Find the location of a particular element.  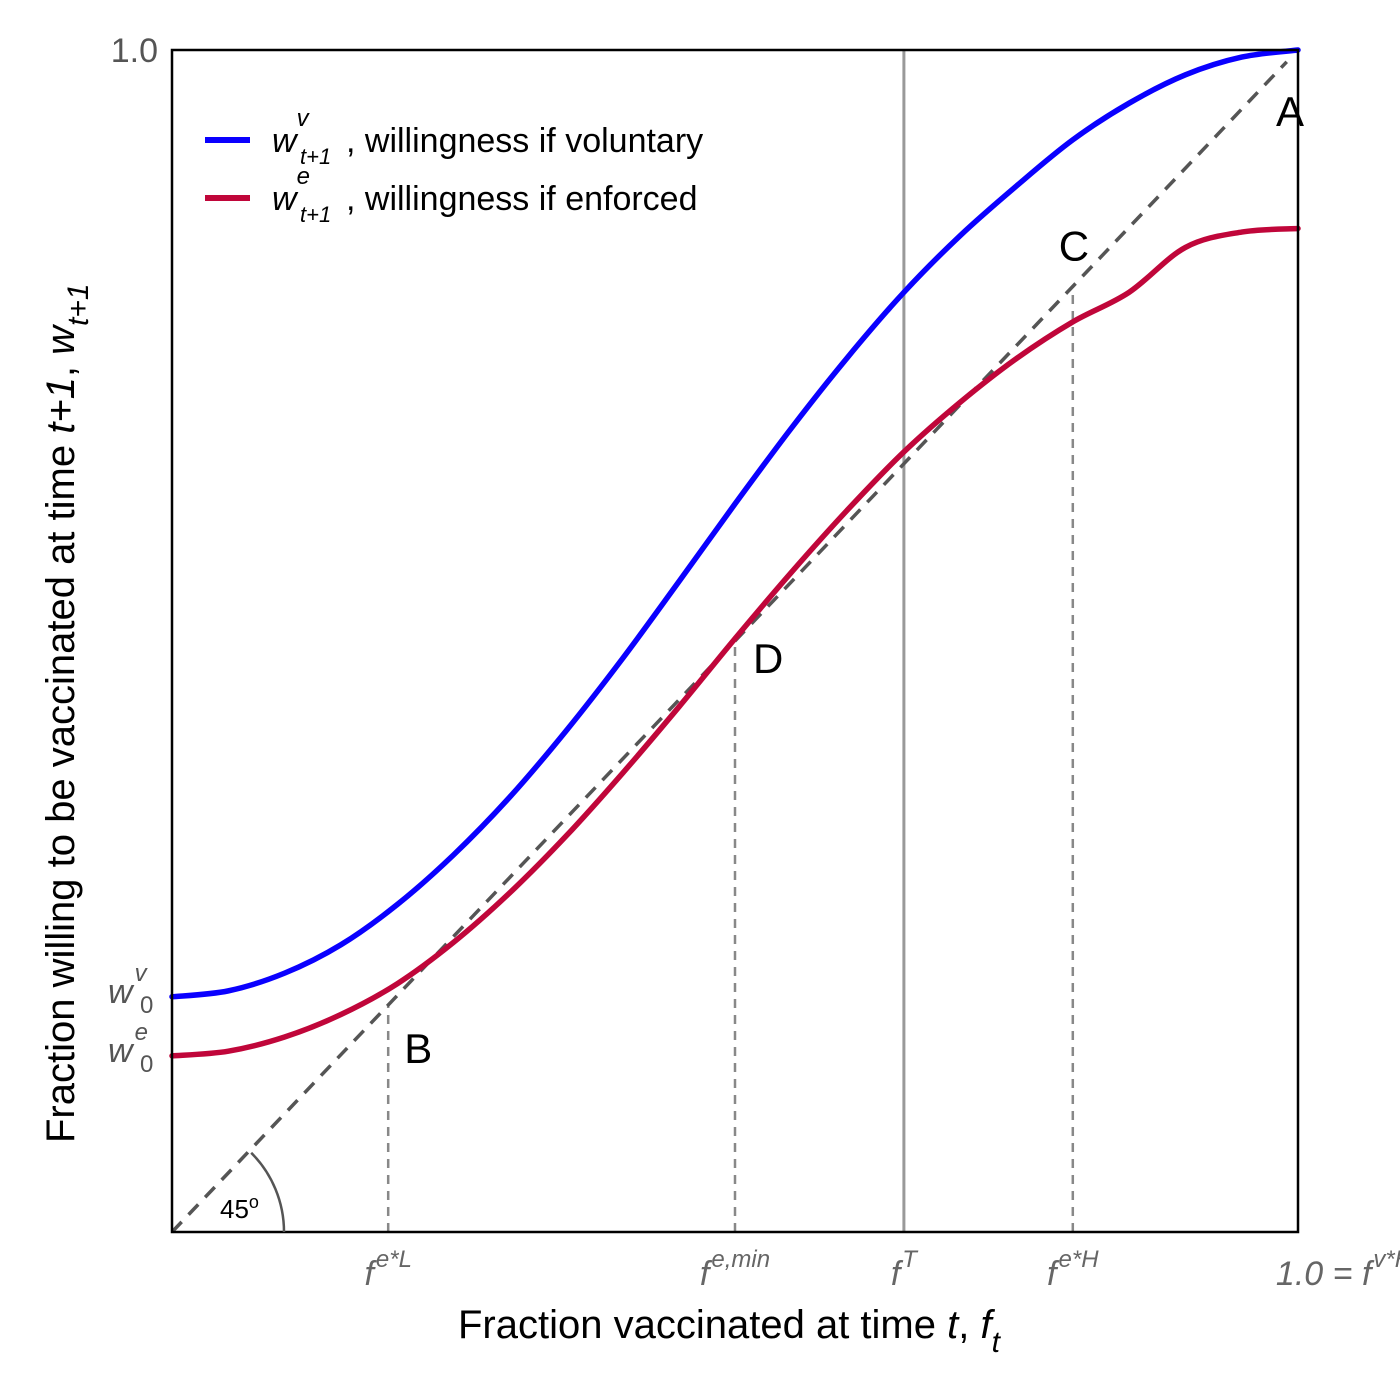

x-tick-label: fe*L is located at coordinates (388, 1269).